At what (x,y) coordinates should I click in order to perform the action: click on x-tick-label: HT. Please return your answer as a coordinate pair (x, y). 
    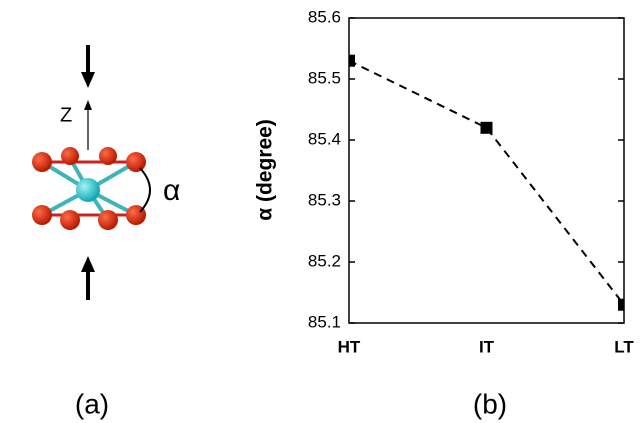
    Looking at the image, I should click on (349, 346).